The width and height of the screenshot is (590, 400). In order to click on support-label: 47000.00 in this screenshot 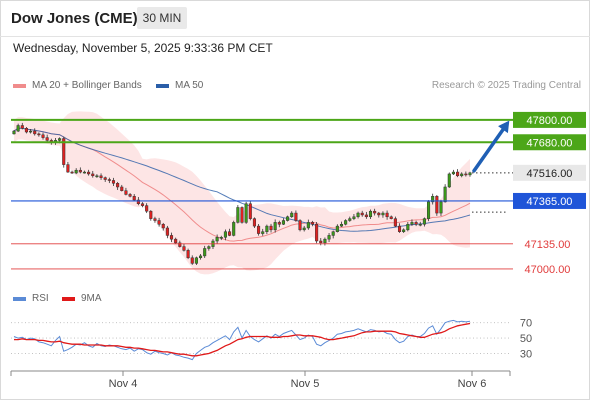, I will do `click(548, 270)`.